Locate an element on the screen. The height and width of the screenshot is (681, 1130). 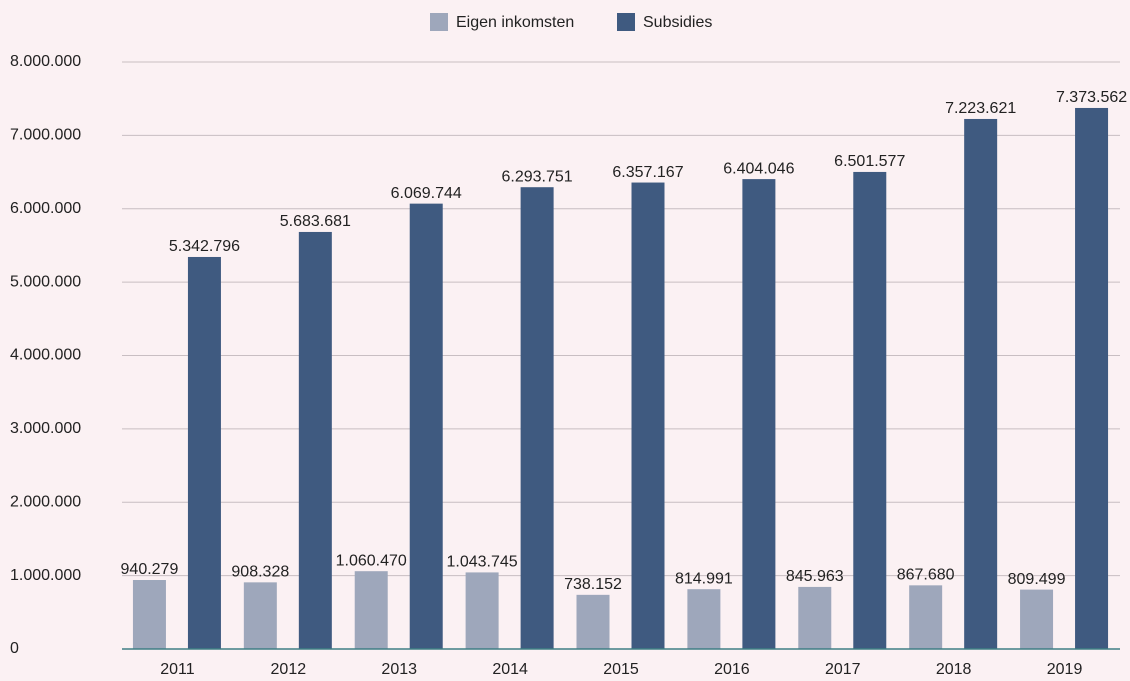
value-label: 7.223.621 is located at coordinates (980, 108).